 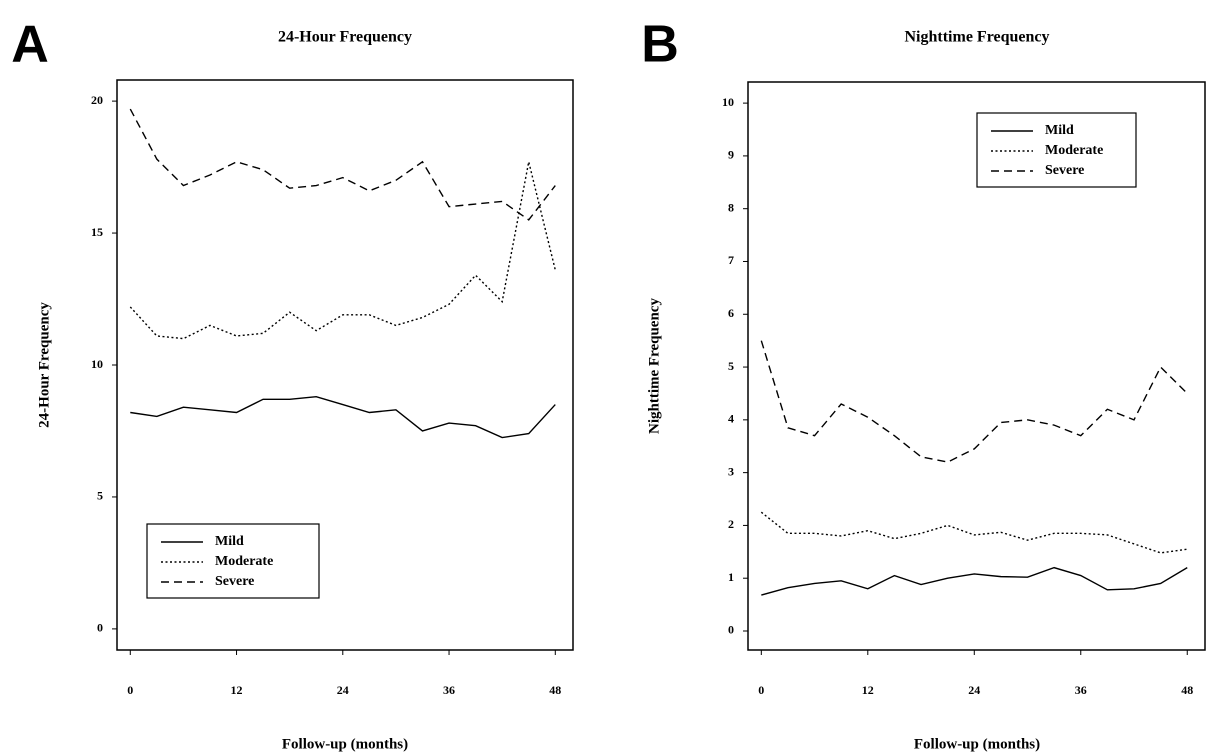 I want to click on y-tick-label: 9, so click(x=731, y=155).